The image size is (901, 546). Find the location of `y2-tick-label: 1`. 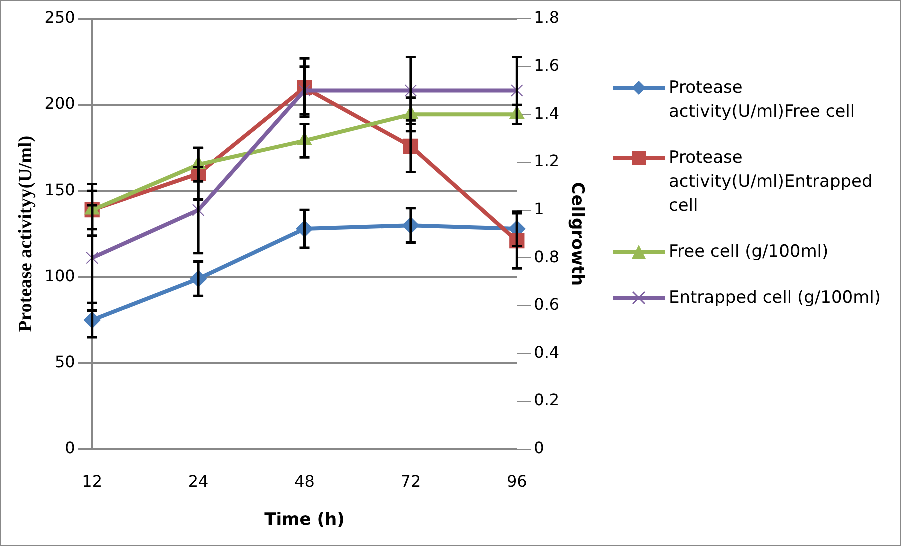

y2-tick-label: 1 is located at coordinates (539, 208).